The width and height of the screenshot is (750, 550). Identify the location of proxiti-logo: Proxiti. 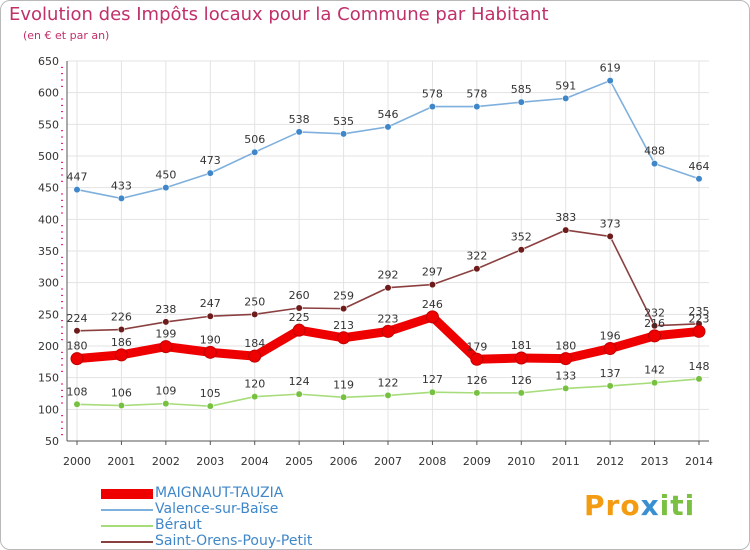
(639, 505).